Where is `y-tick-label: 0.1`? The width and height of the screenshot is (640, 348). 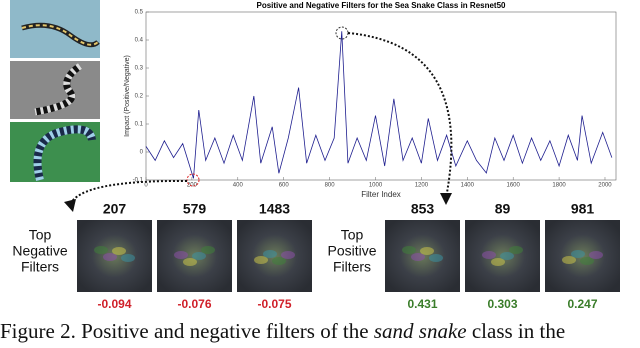 y-tick-label: 0.1 is located at coordinates (139, 125).